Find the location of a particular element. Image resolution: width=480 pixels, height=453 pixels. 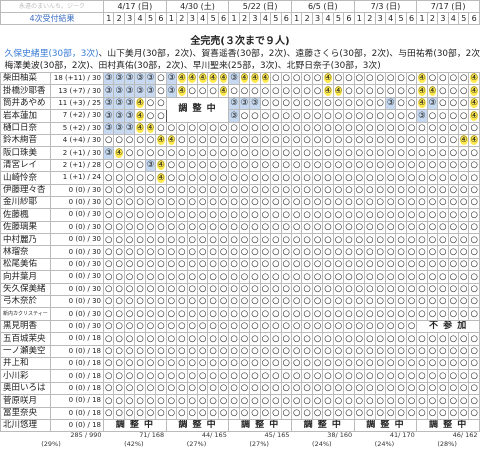

quota: / 18 is located at coordinates (94, 425).